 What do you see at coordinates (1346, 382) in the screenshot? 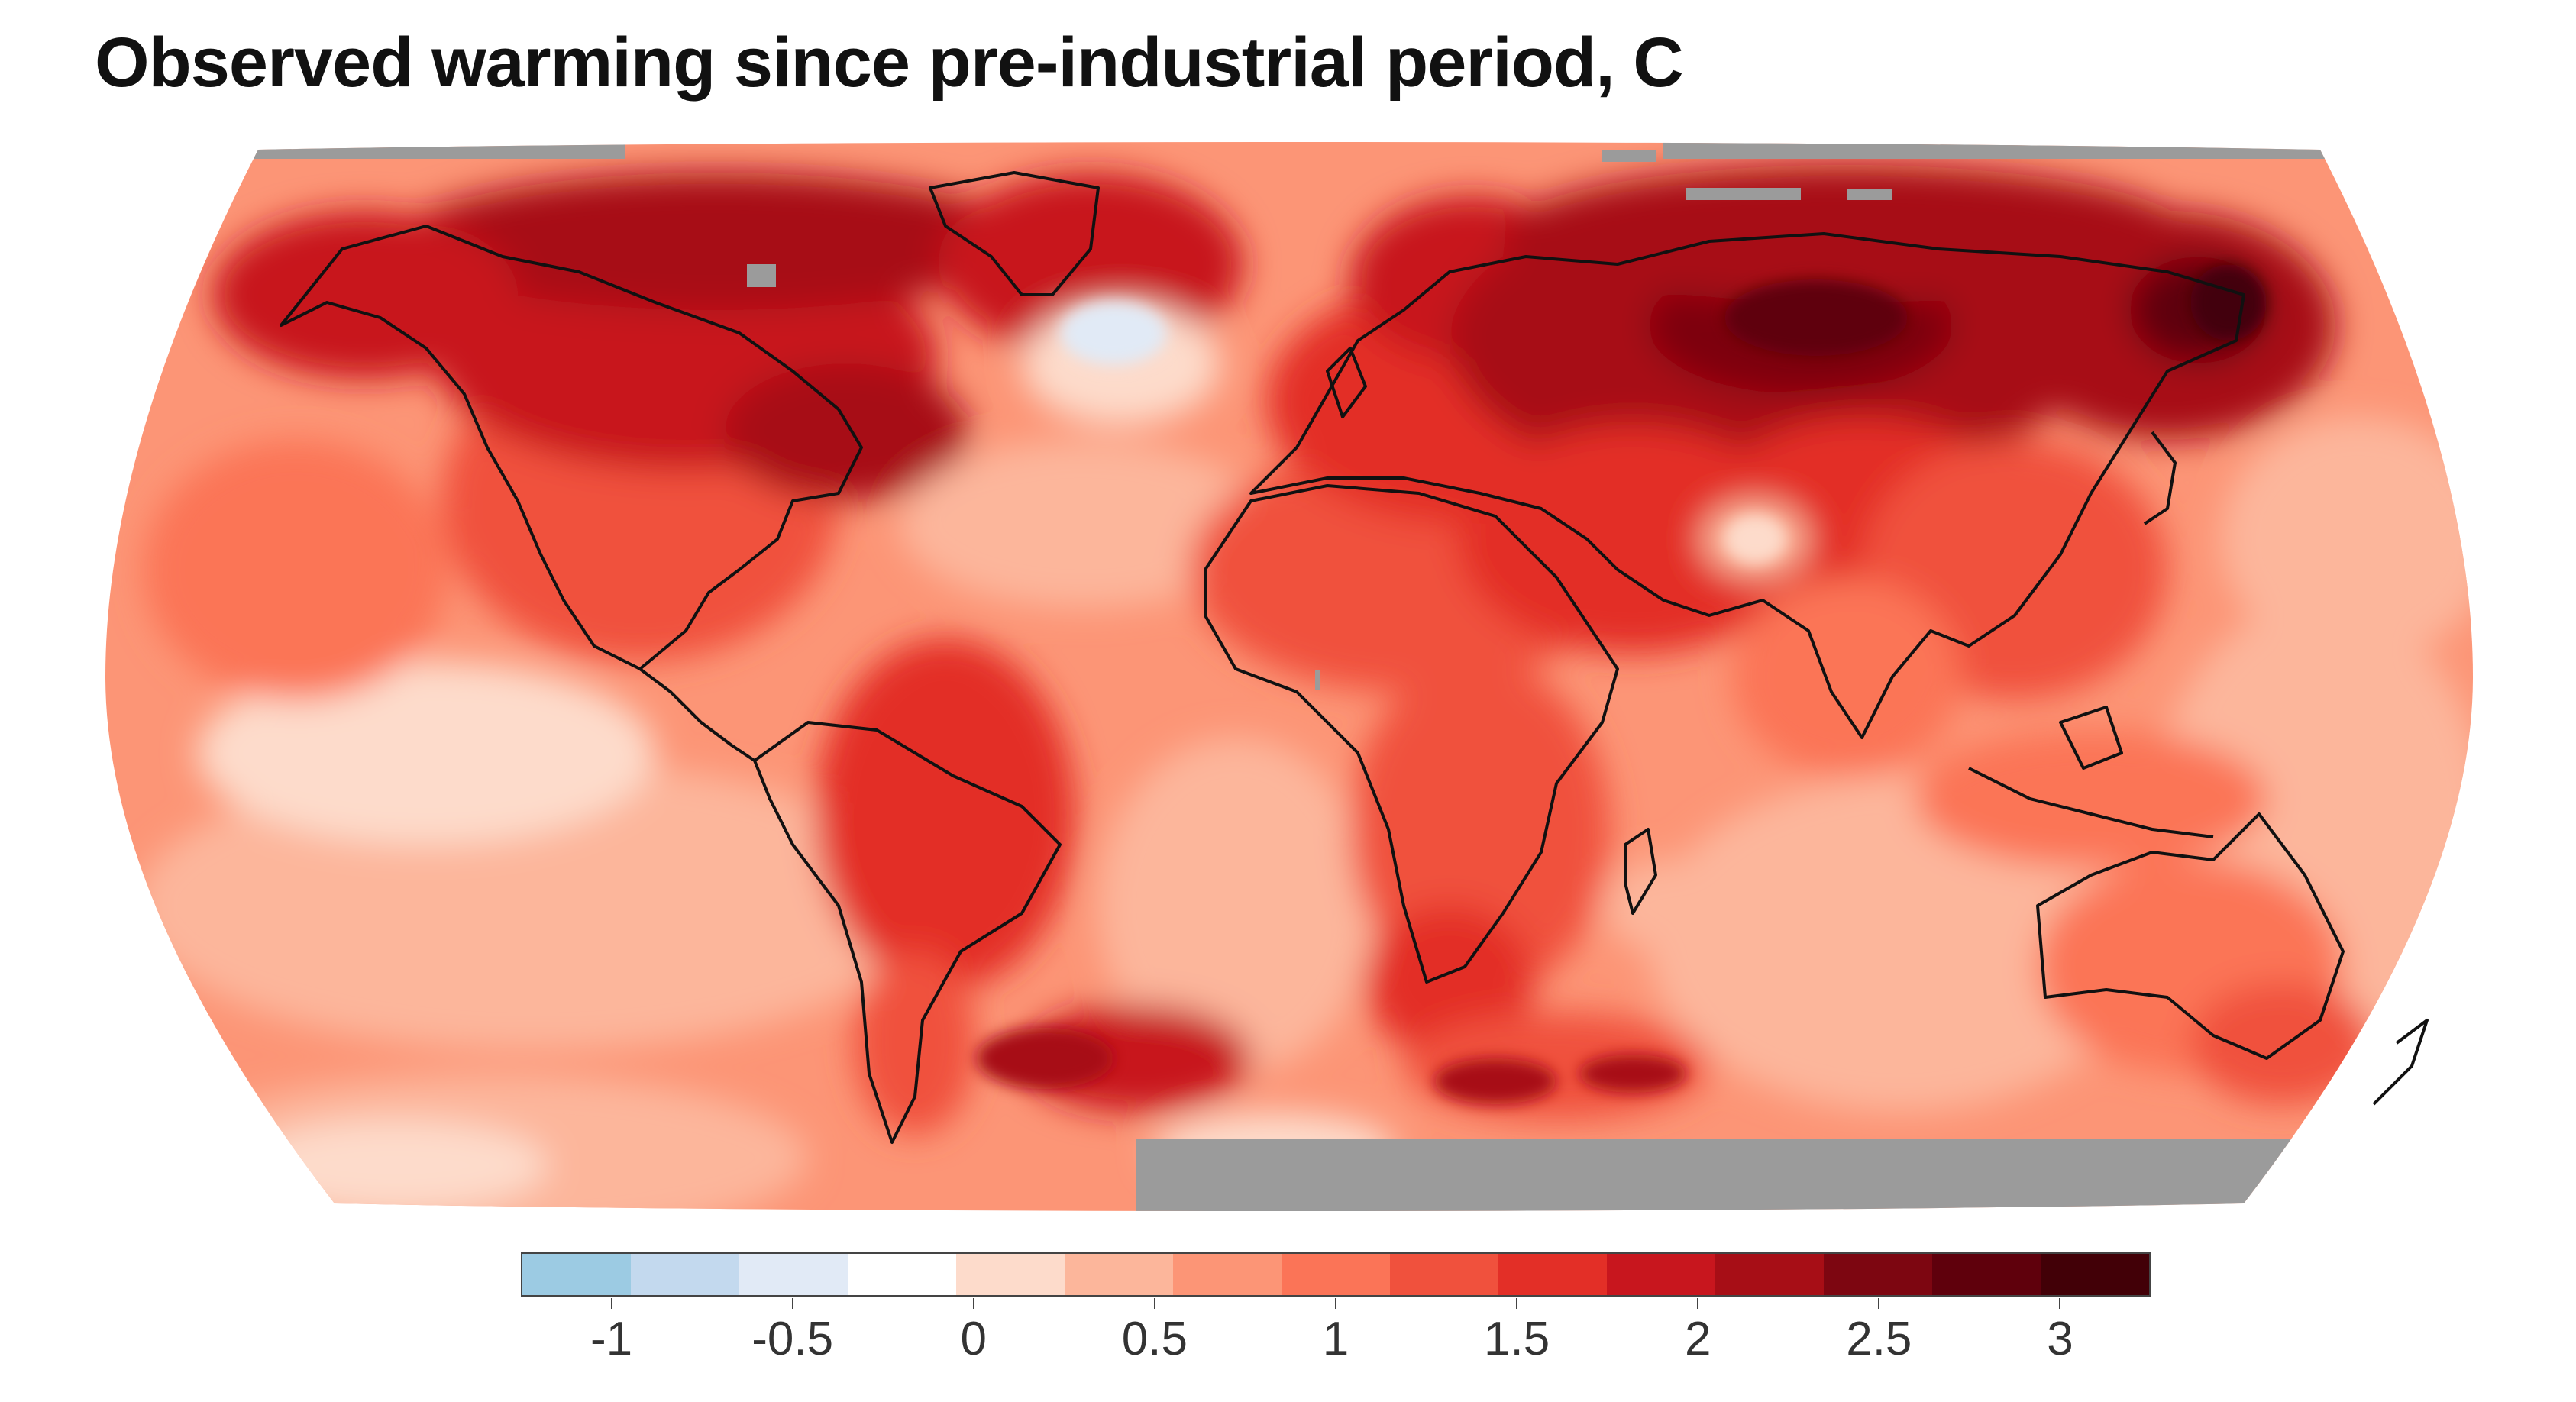
I see `coast-uk` at bounding box center [1346, 382].